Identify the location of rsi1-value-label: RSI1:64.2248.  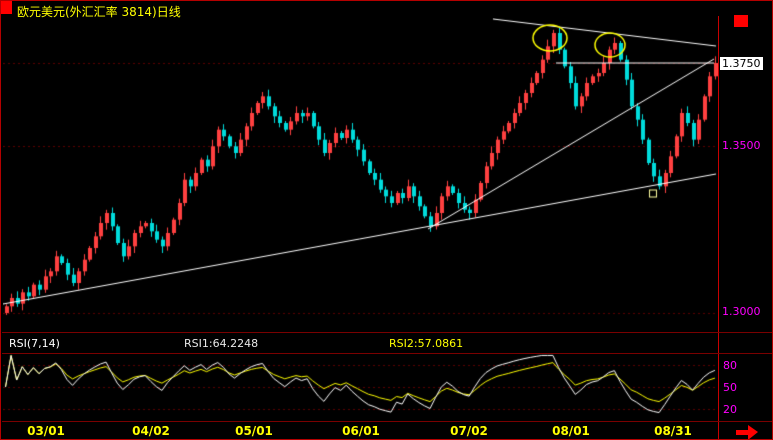
(221, 343).